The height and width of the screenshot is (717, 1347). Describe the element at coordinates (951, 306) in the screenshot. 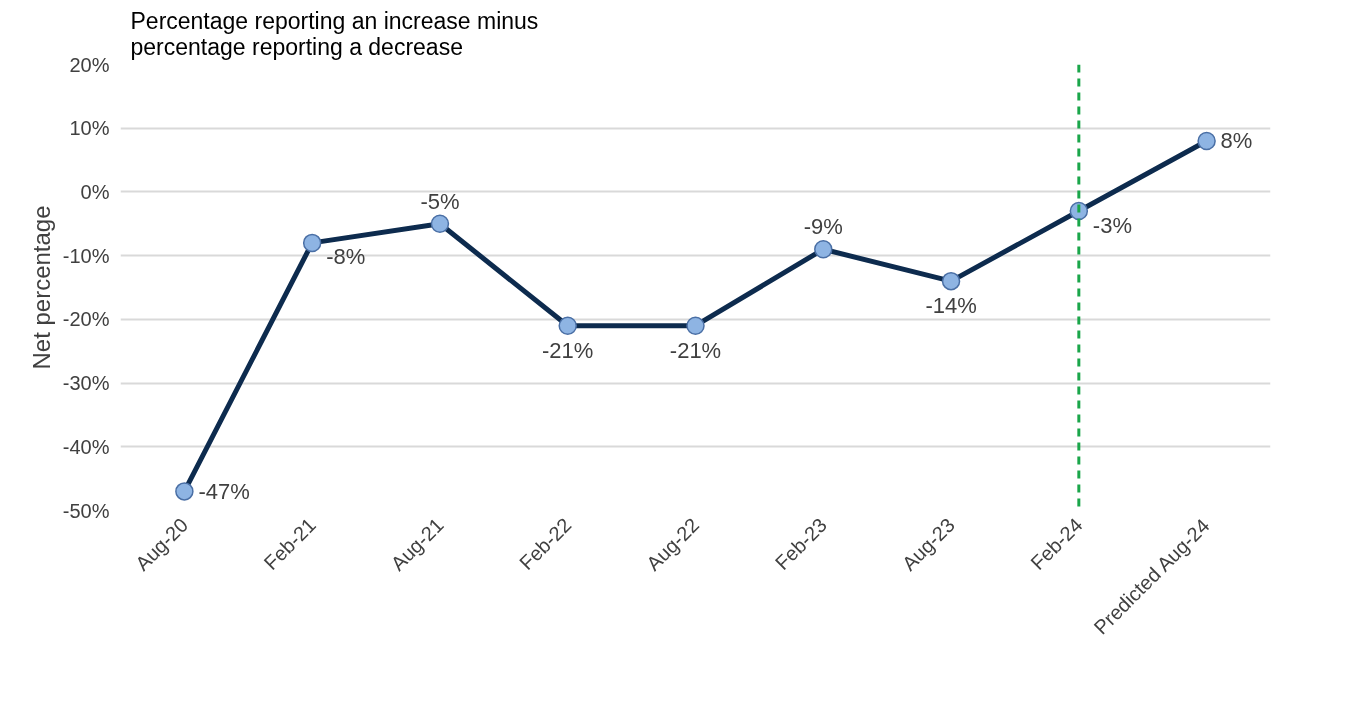

I see `data-label: -14%` at that location.